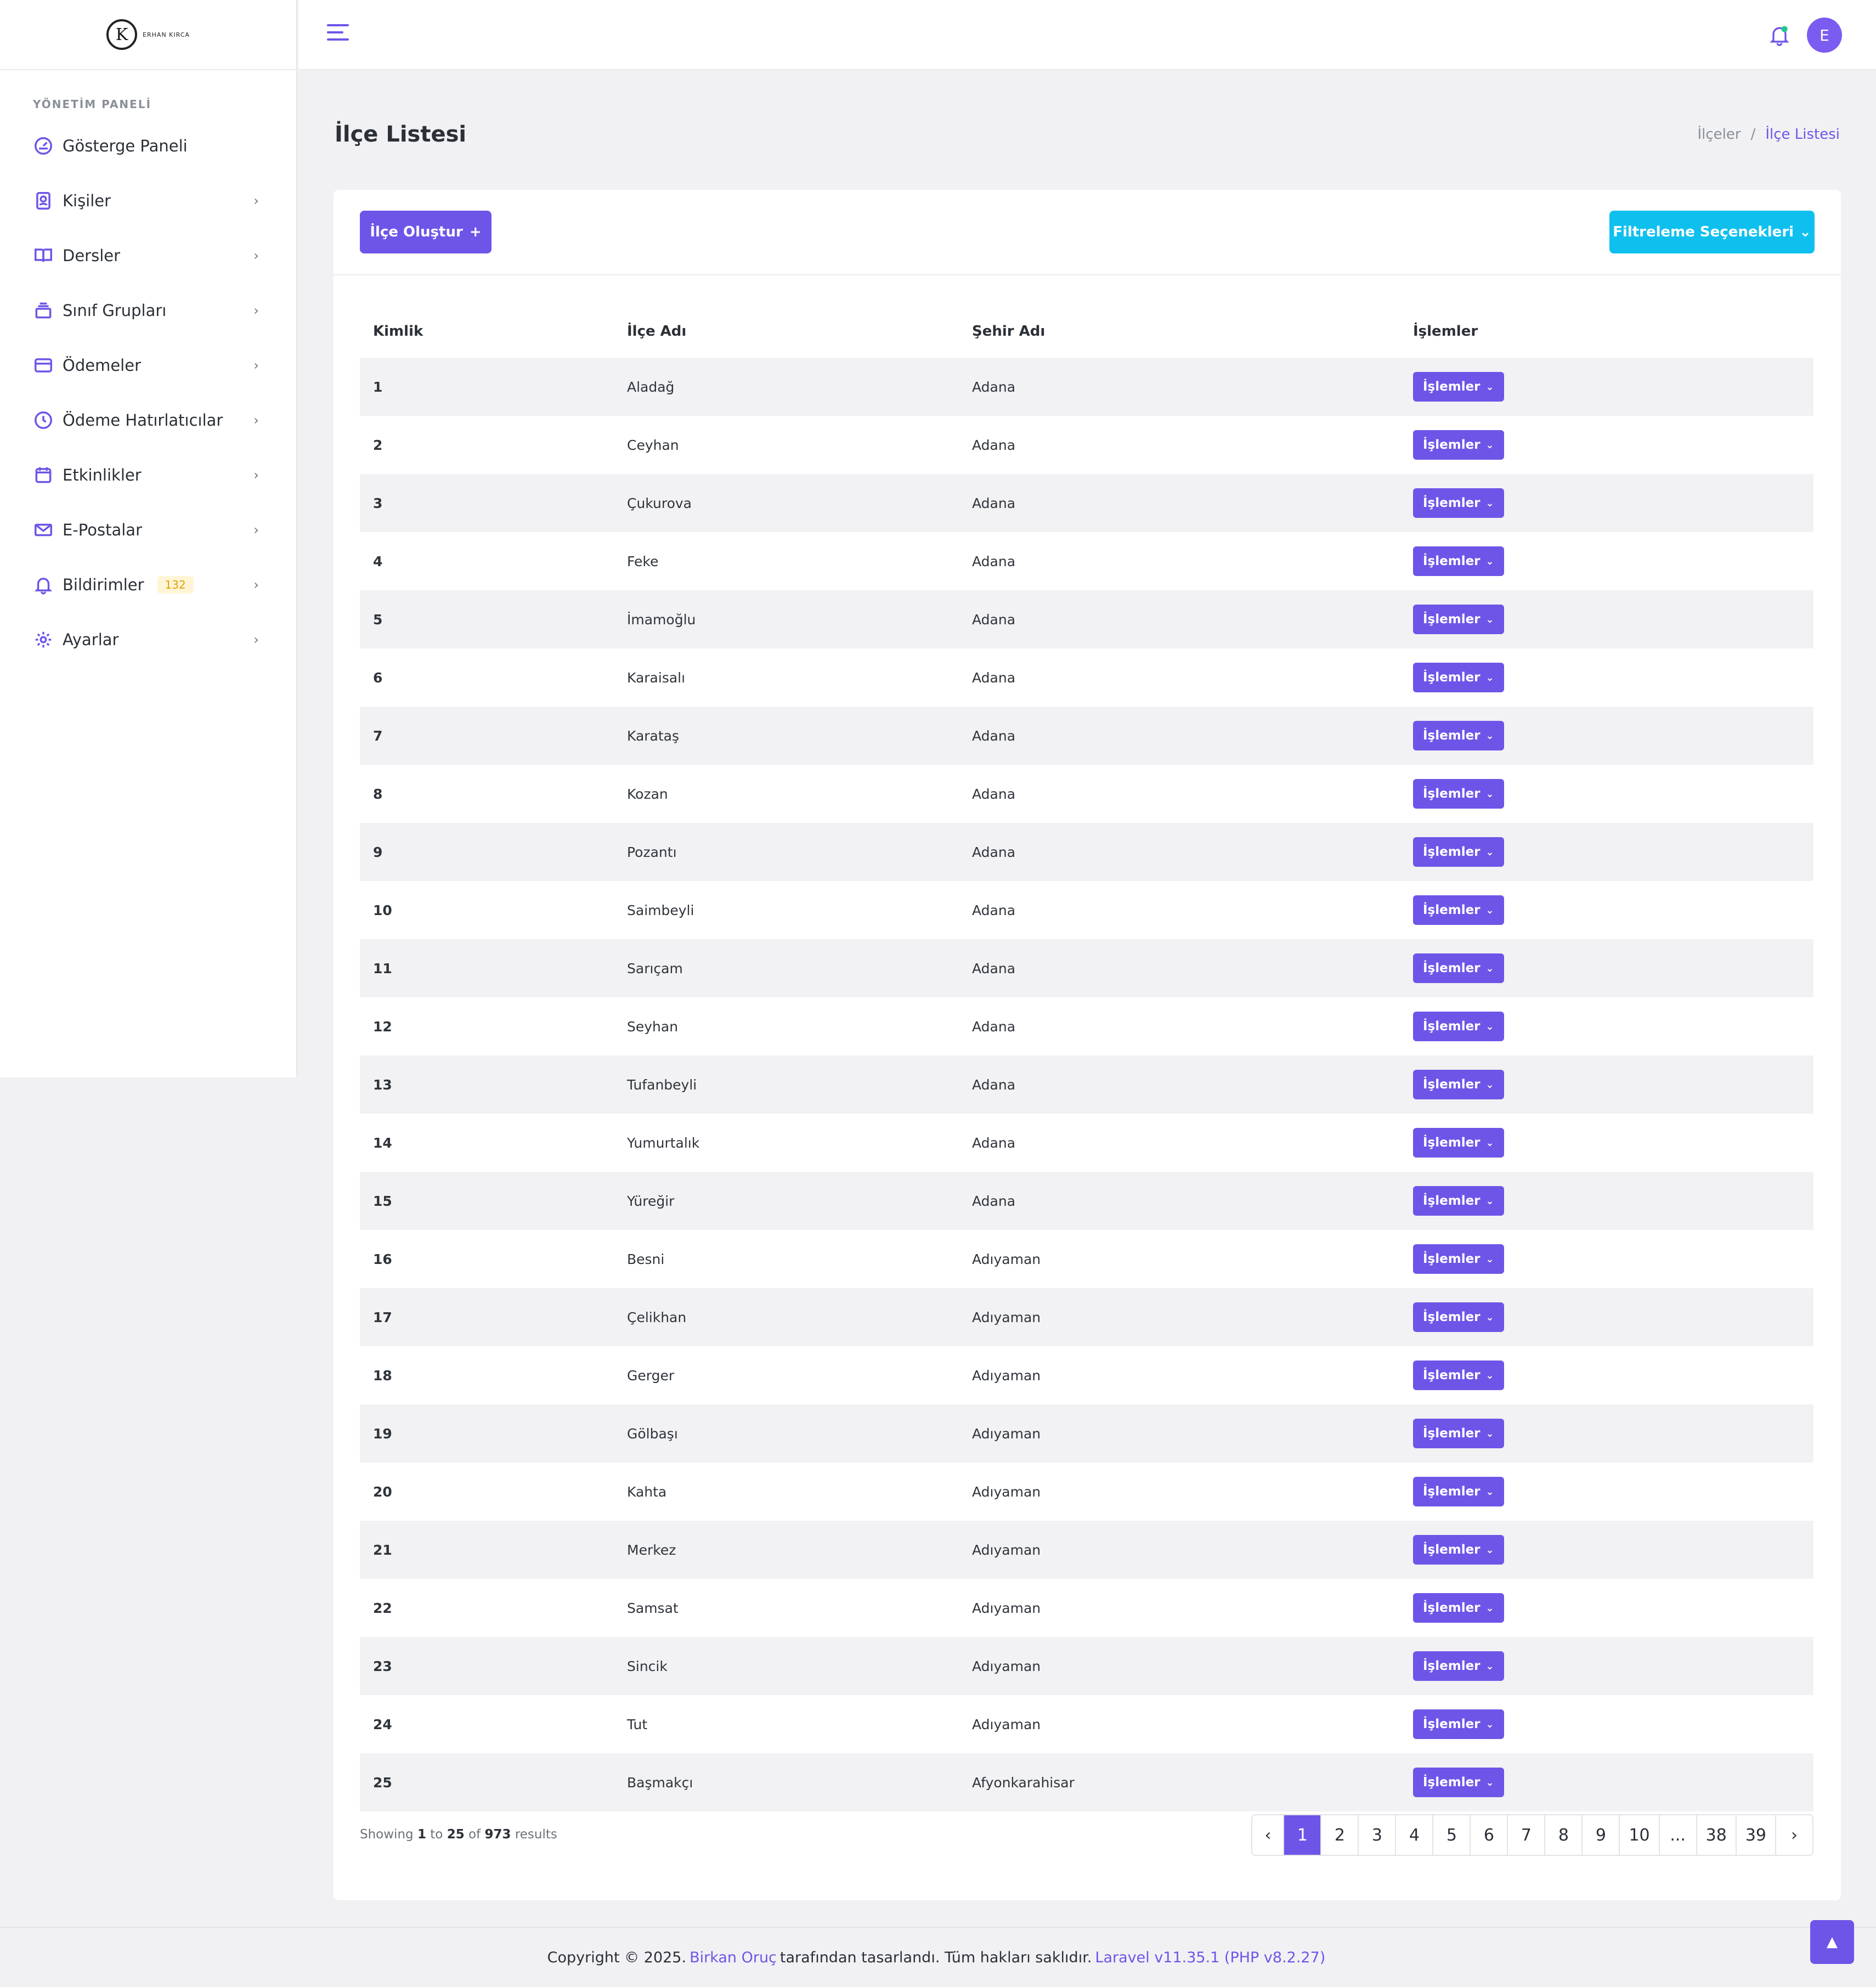  Describe the element at coordinates (338, 35) in the screenshot. I see `menu-toggle-icon` at that location.